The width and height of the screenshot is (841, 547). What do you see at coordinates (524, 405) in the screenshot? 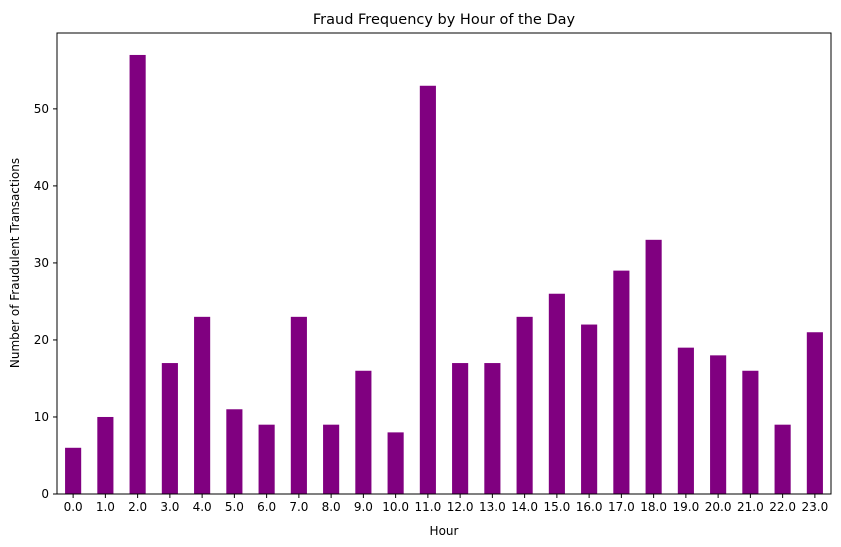
I see `bar-14.0` at bounding box center [524, 405].